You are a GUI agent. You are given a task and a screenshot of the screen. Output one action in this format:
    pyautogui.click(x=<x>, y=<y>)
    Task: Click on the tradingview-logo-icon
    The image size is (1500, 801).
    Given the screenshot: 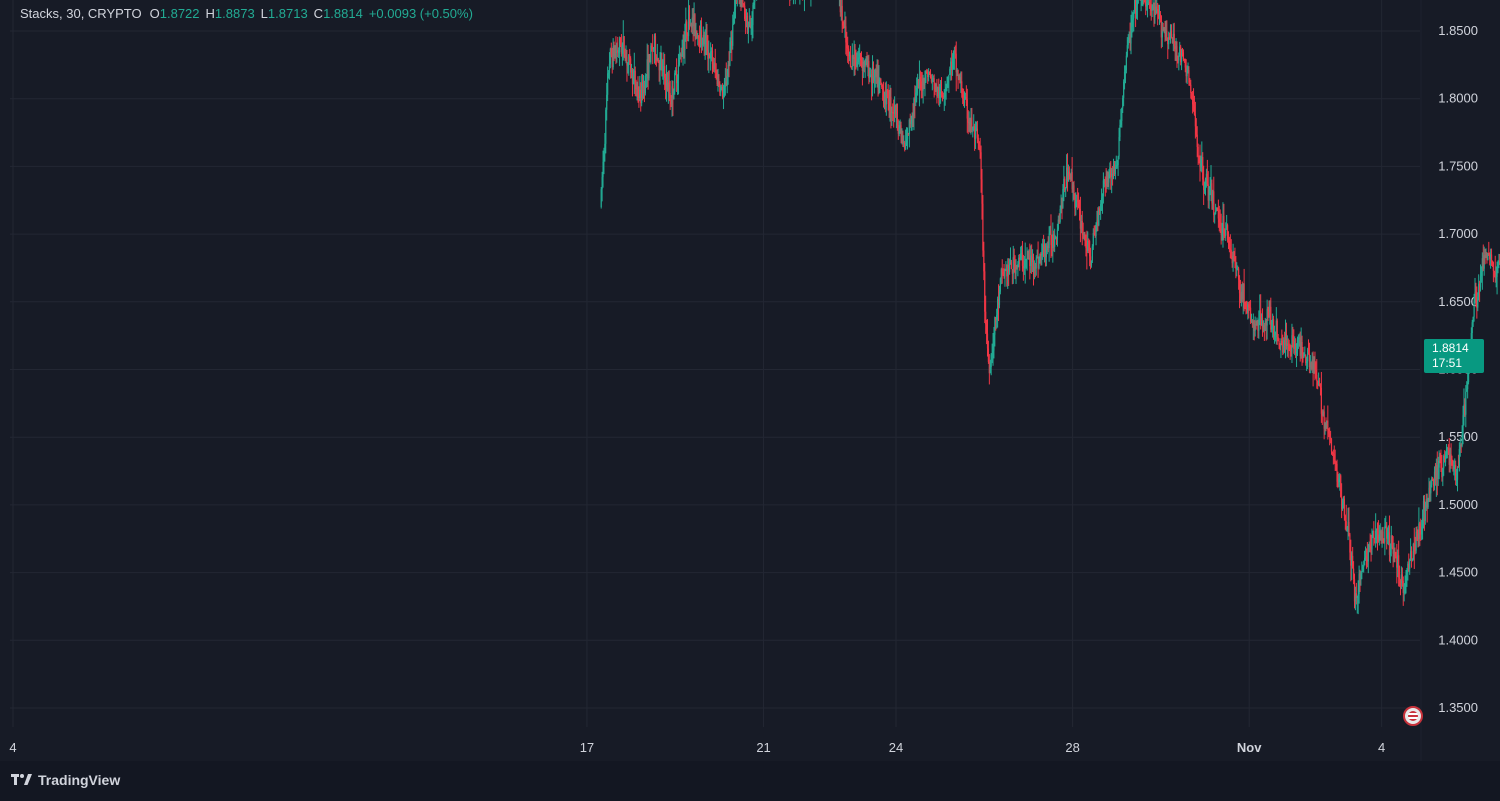 What is the action you would take?
    pyautogui.click(x=21, y=779)
    